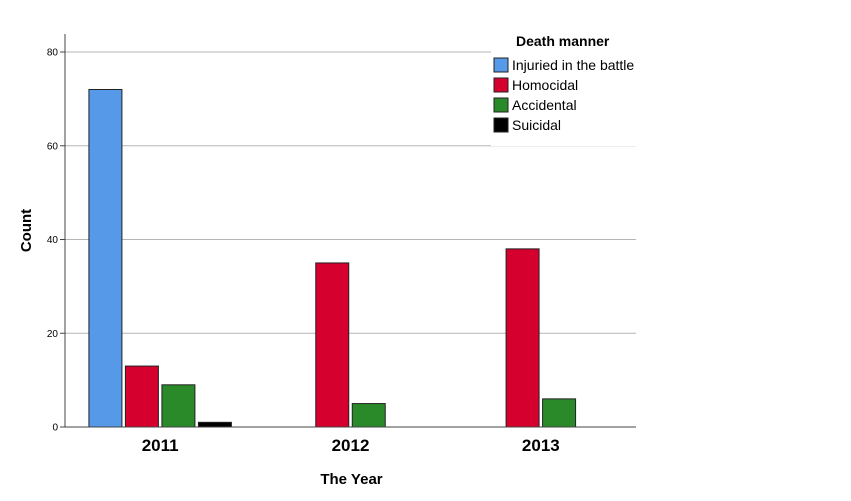 This screenshot has height=501, width=851. What do you see at coordinates (105, 258) in the screenshot?
I see `bar-2011-injuried-in-the-battle` at bounding box center [105, 258].